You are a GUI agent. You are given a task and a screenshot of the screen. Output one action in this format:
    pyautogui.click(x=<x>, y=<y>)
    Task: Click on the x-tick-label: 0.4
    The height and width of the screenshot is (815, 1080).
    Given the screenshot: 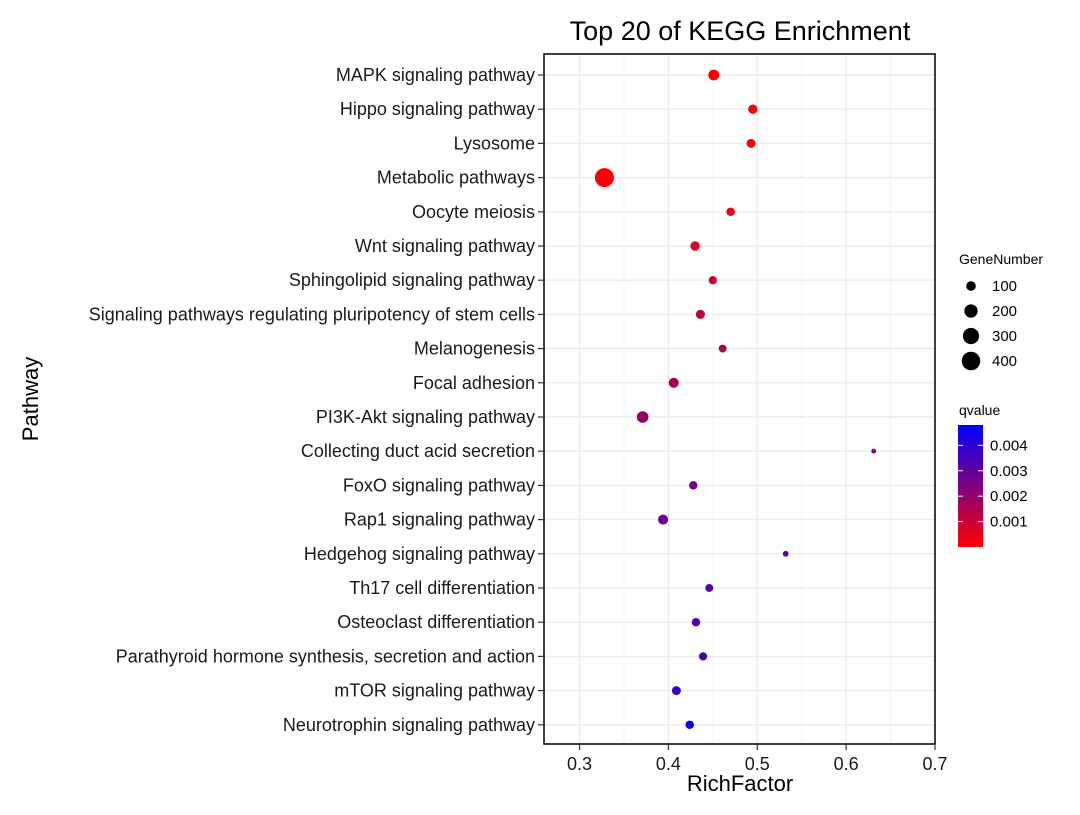 What is the action you would take?
    pyautogui.click(x=668, y=764)
    